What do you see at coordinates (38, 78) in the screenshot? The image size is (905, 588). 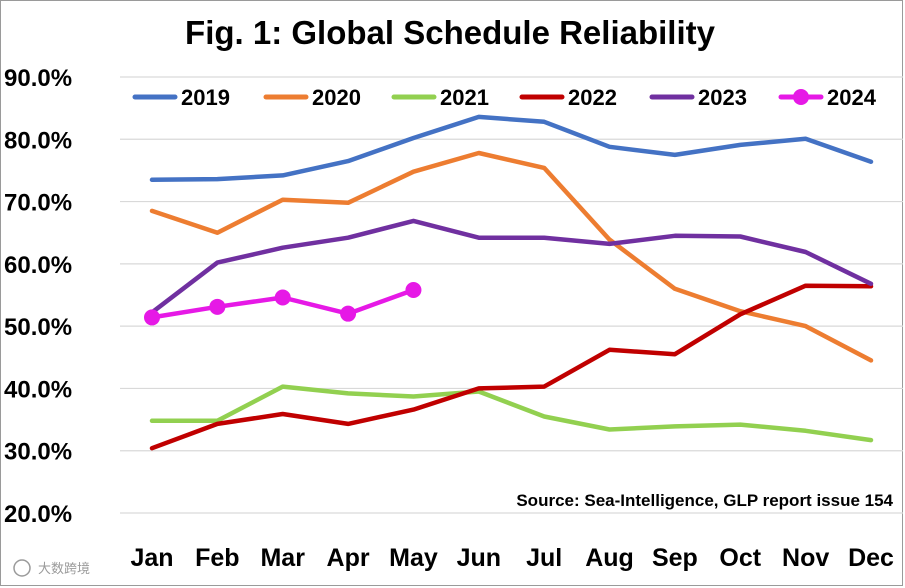 I see `y-tick-label: 90.0%` at bounding box center [38, 78].